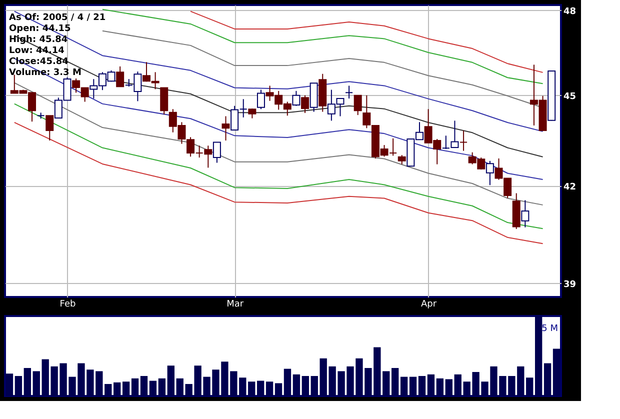 This screenshot has height=419, width=620. Describe the element at coordinates (570, 285) in the screenshot. I see `y-tick-label: 39` at that location.